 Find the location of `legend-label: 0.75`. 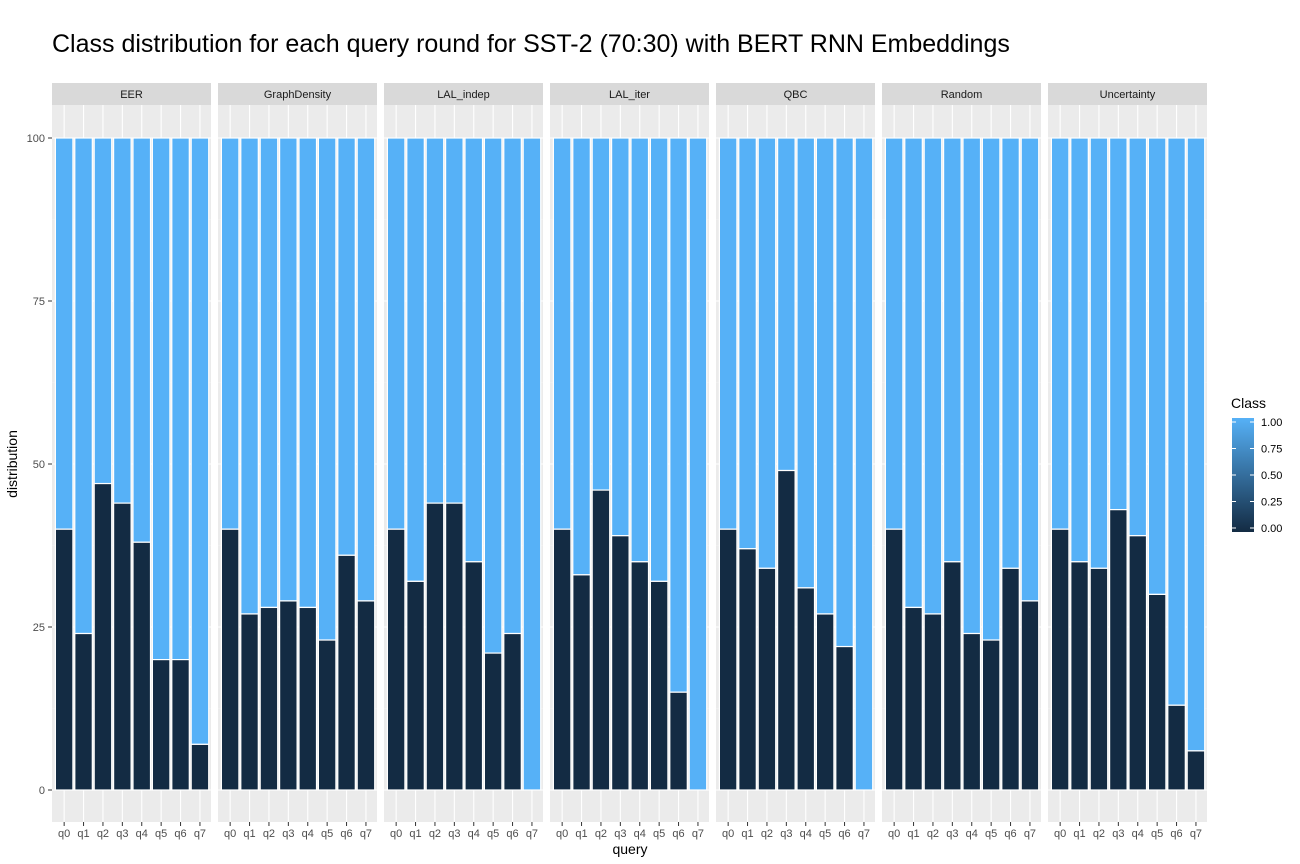

legend-label: 0.75 is located at coordinates (1271, 450).